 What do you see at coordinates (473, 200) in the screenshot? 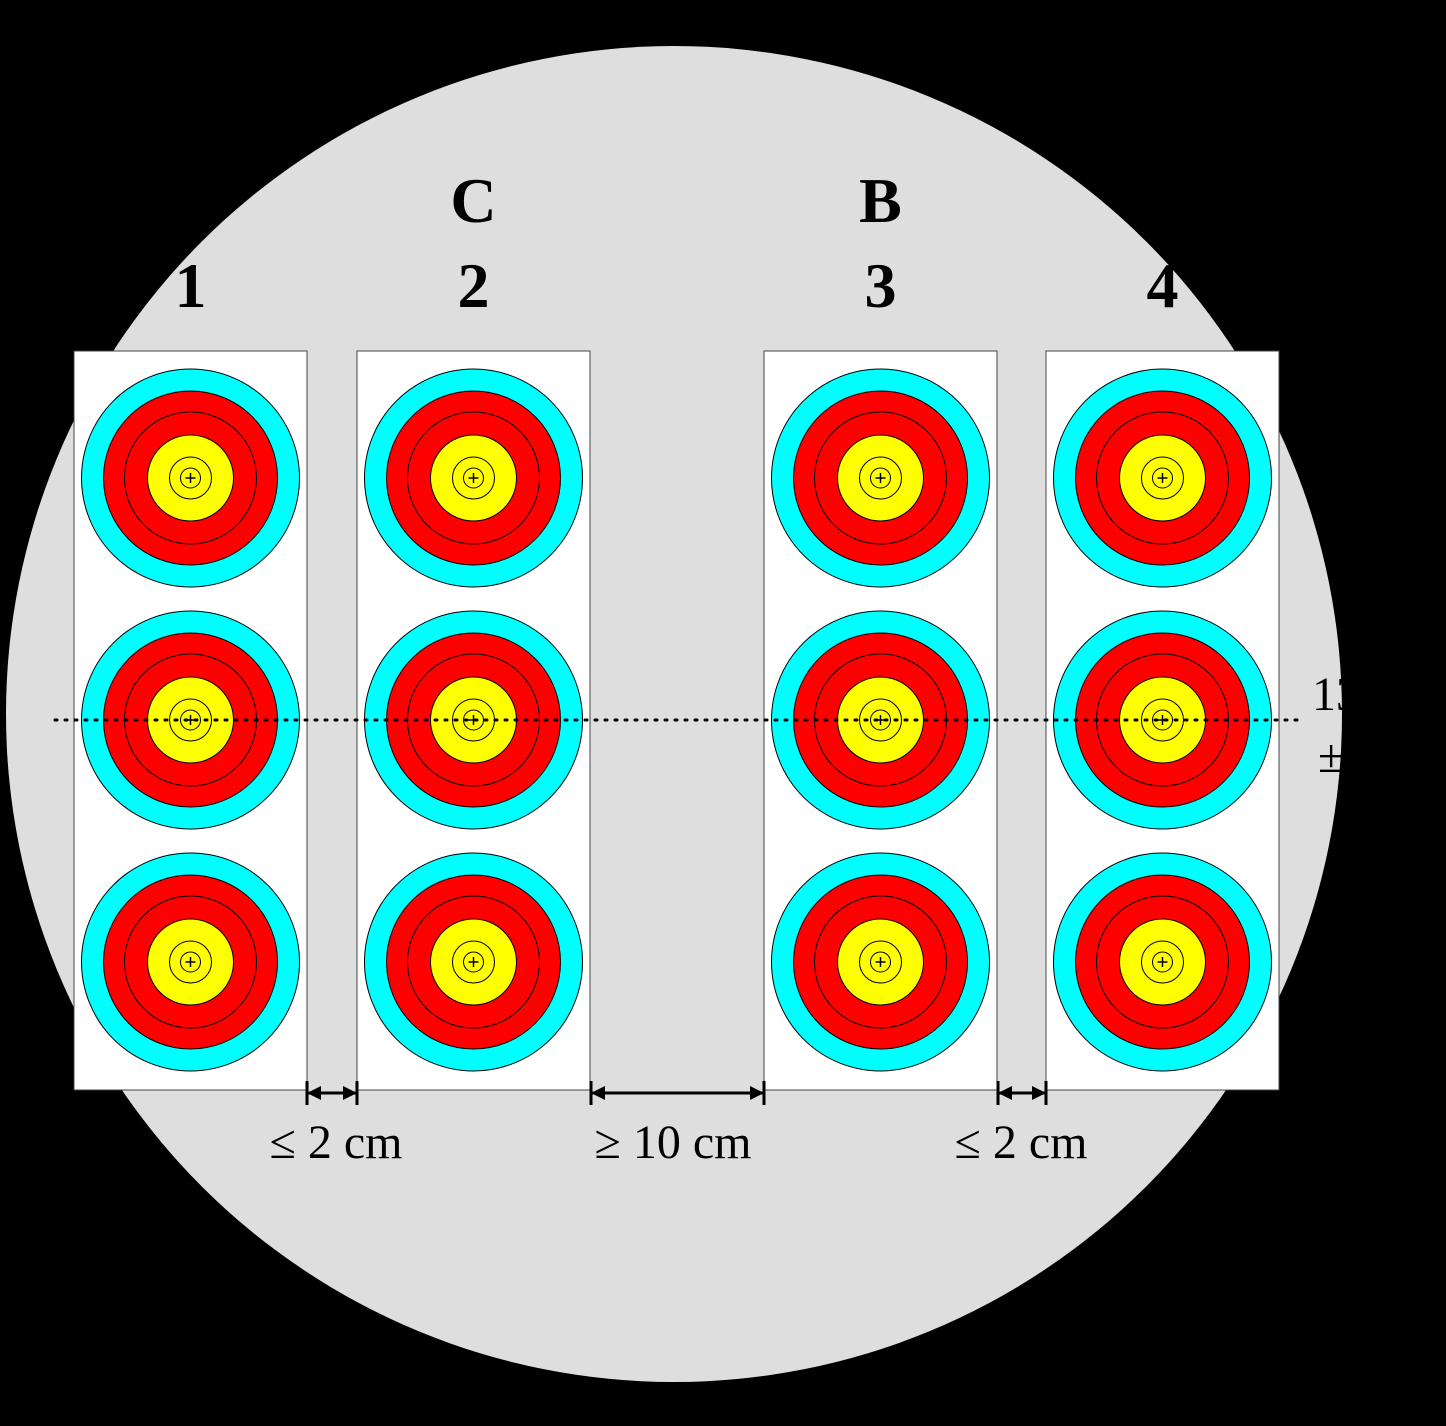
I see `column-letter-label: C` at bounding box center [473, 200].